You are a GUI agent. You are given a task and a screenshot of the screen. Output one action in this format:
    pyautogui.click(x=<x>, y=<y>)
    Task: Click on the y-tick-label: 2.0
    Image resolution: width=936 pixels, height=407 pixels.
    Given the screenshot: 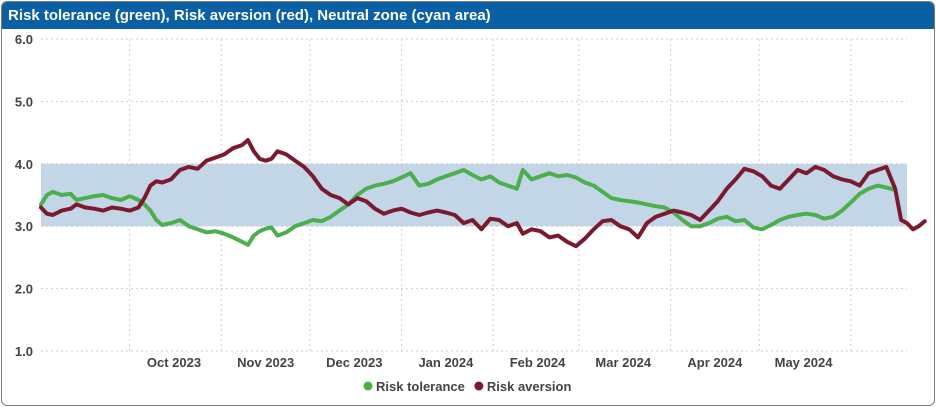 What is the action you would take?
    pyautogui.click(x=24, y=289)
    